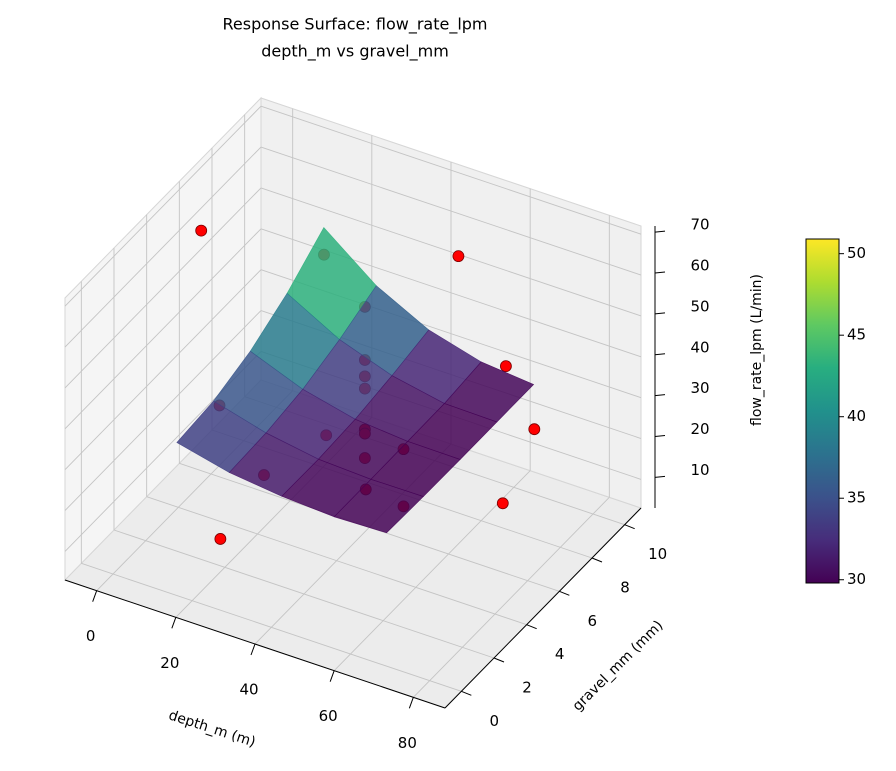 This screenshot has height=771, width=896. I want to click on z-tick-label: 40, so click(699, 347).